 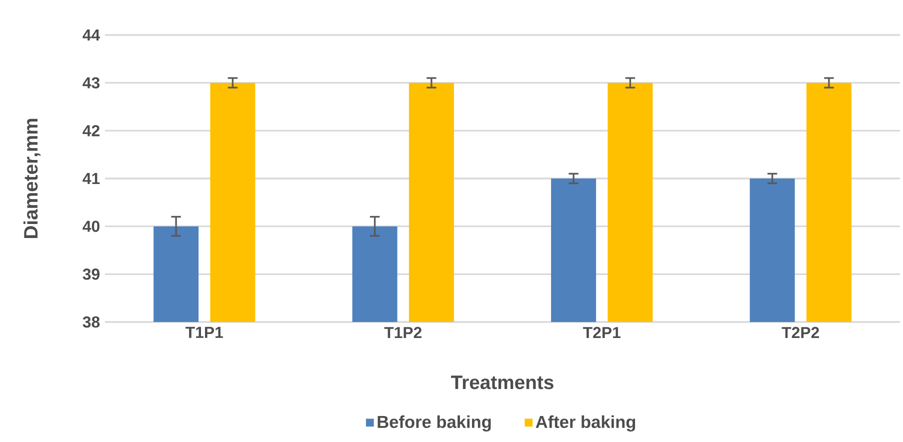 I want to click on legend-label: Before baking, so click(x=434, y=423).